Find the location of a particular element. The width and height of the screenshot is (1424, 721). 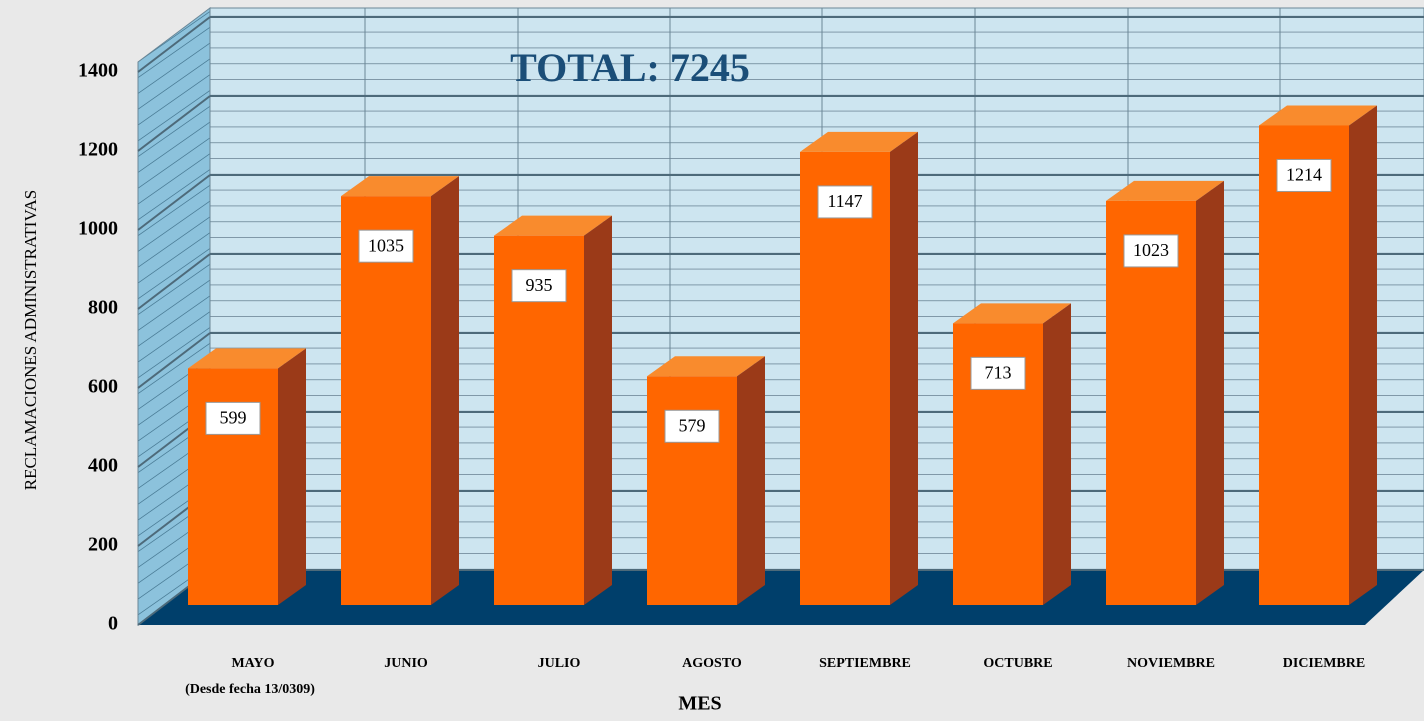

y-tick-label: 1200 is located at coordinates (98, 150).